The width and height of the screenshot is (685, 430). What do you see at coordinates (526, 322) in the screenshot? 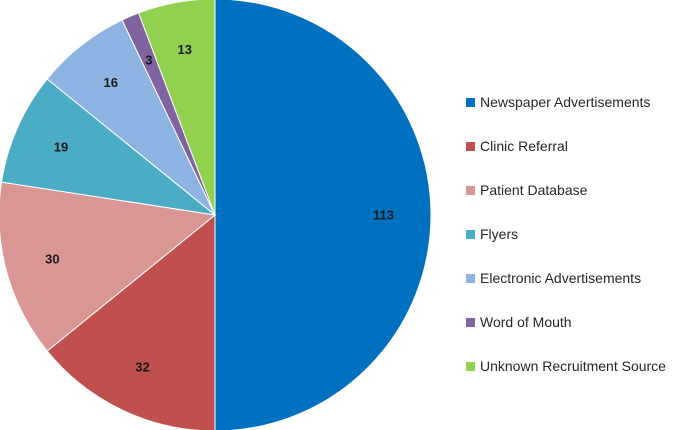
I see `legend-label: Word of Mouth` at bounding box center [526, 322].